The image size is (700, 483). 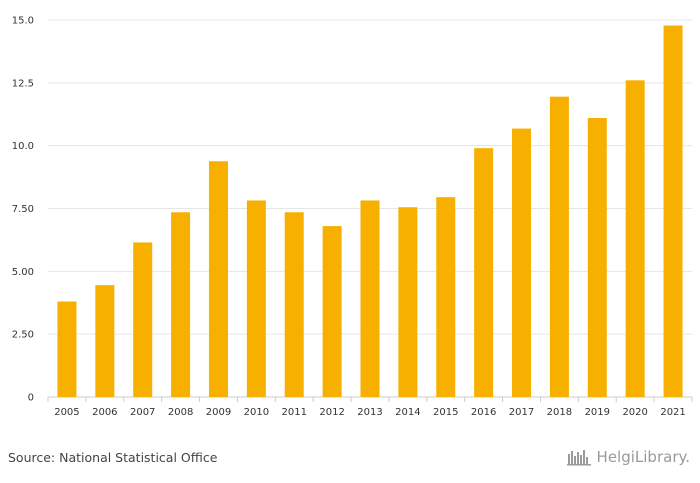 I want to click on y-tick-label: 12.5, so click(x=23, y=83).